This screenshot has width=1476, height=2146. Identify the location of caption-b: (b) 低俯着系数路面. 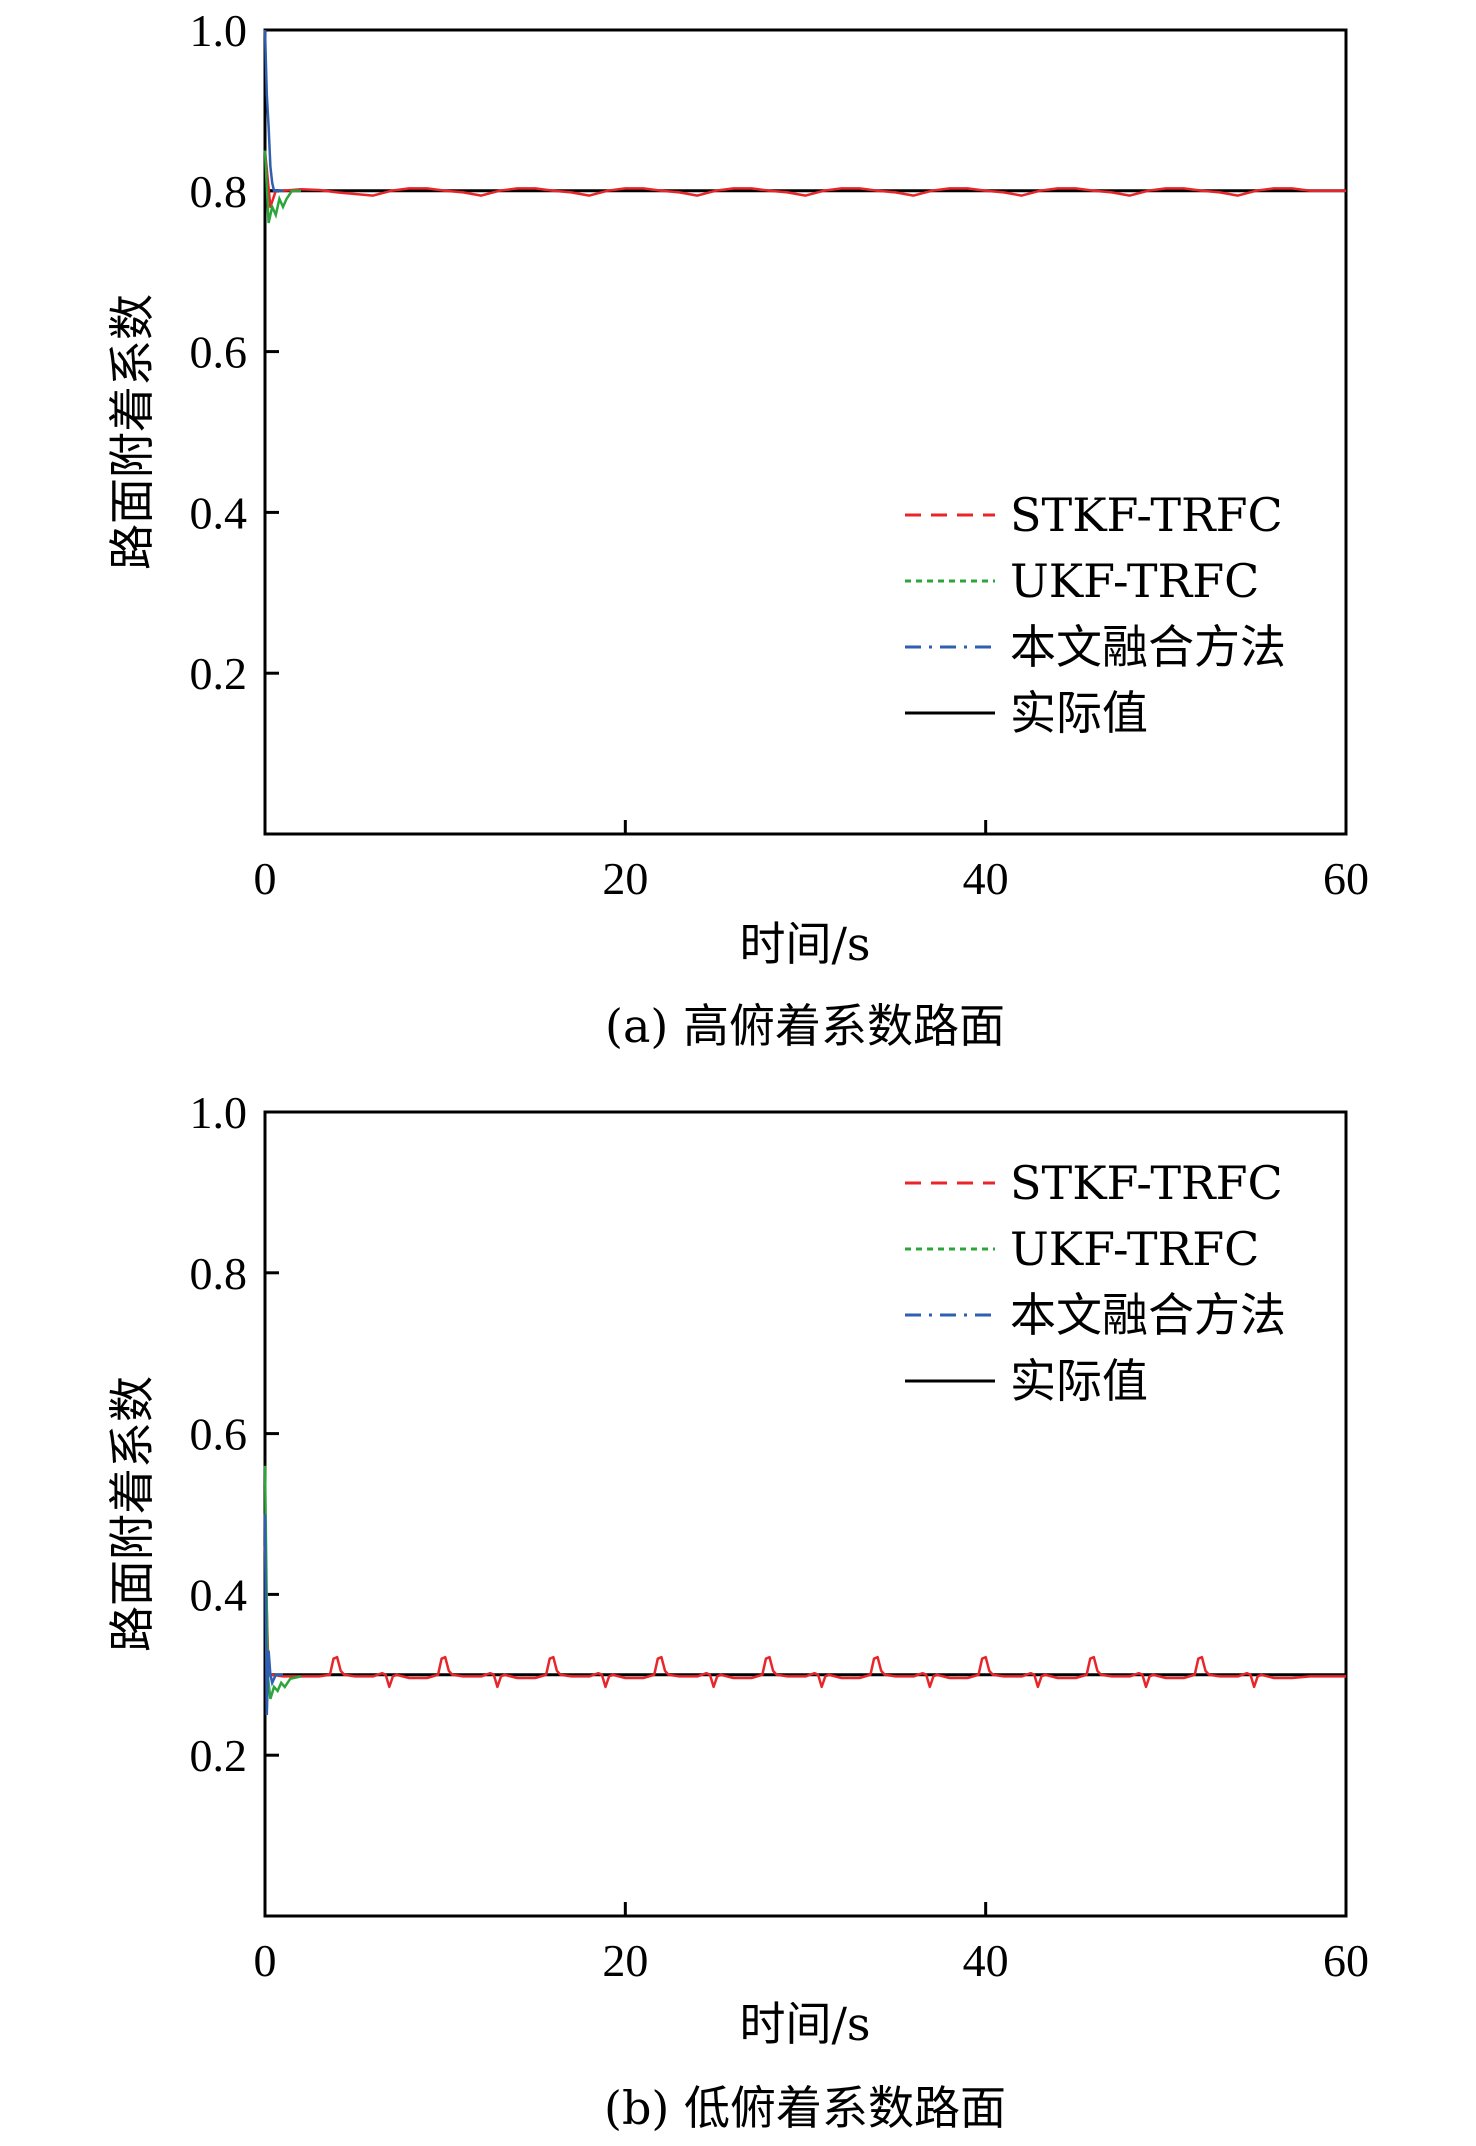
(805, 2108).